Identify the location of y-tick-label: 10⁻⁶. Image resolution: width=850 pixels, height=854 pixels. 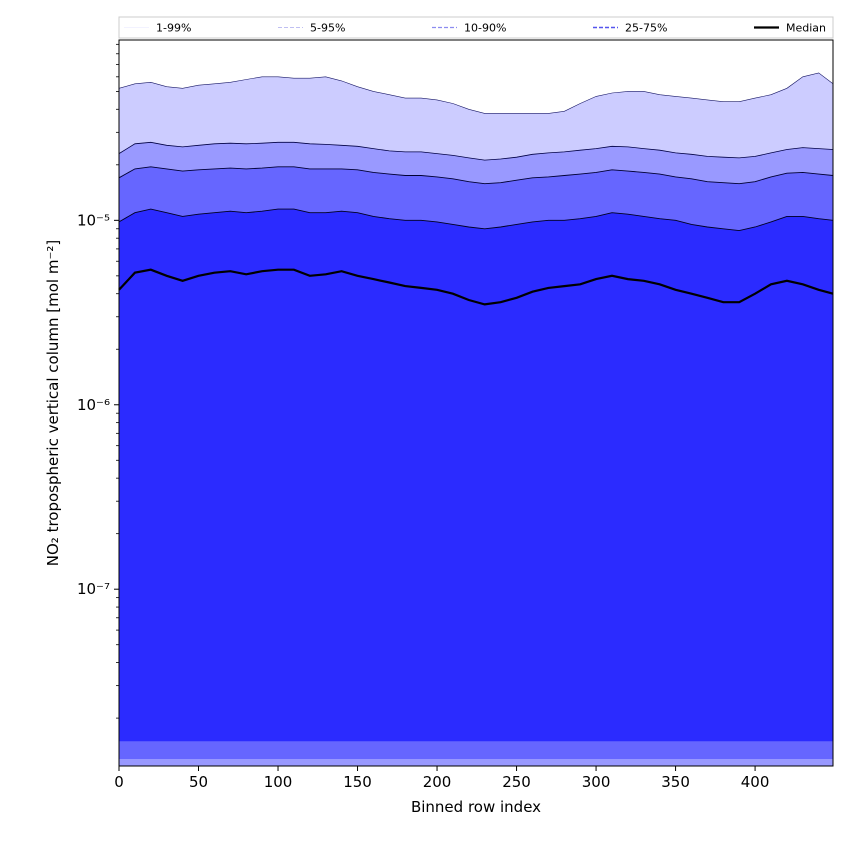
(93, 405).